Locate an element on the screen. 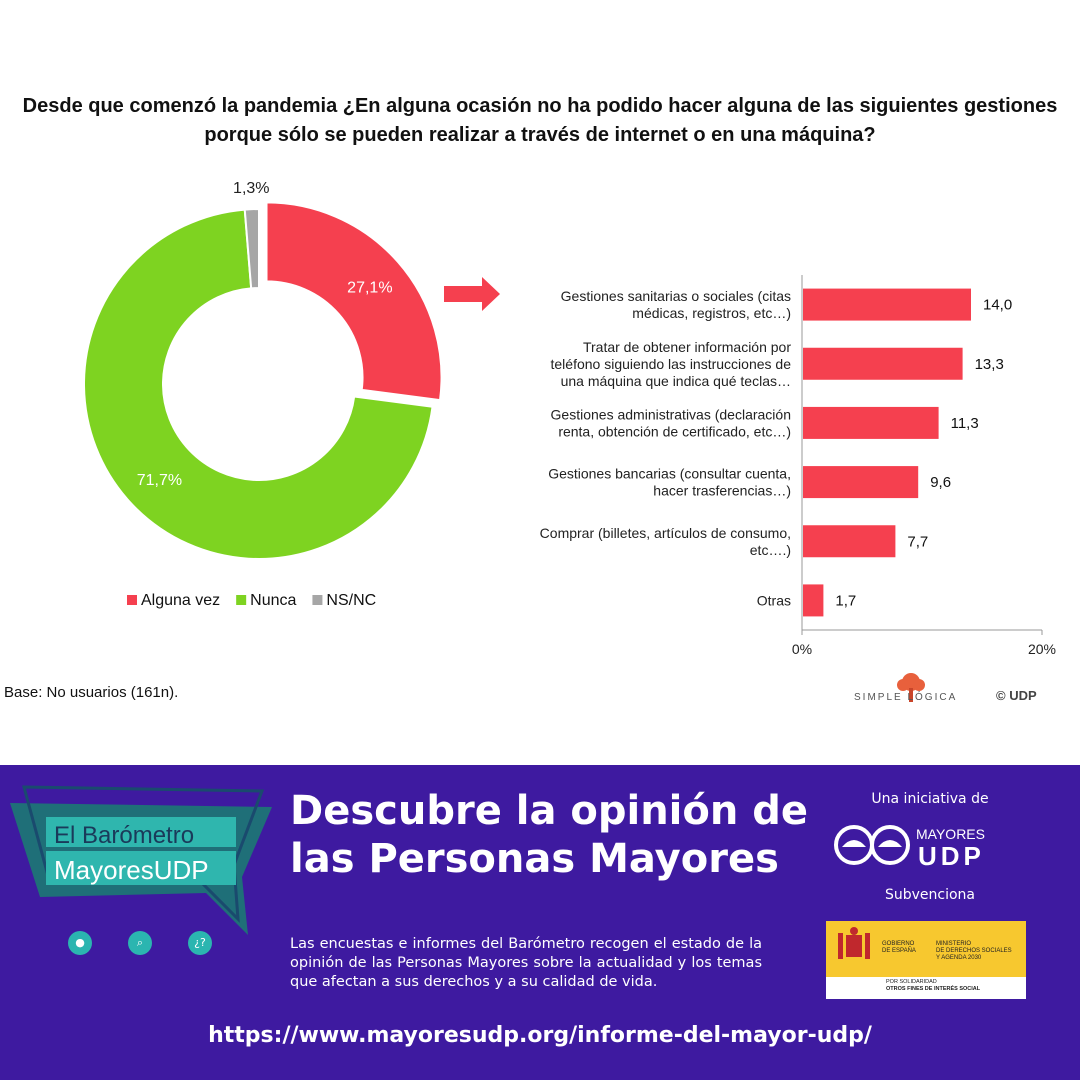 The width and height of the screenshot is (1080, 1080). mayores-udp-logo: MAYORES UDP is located at coordinates (919, 846).